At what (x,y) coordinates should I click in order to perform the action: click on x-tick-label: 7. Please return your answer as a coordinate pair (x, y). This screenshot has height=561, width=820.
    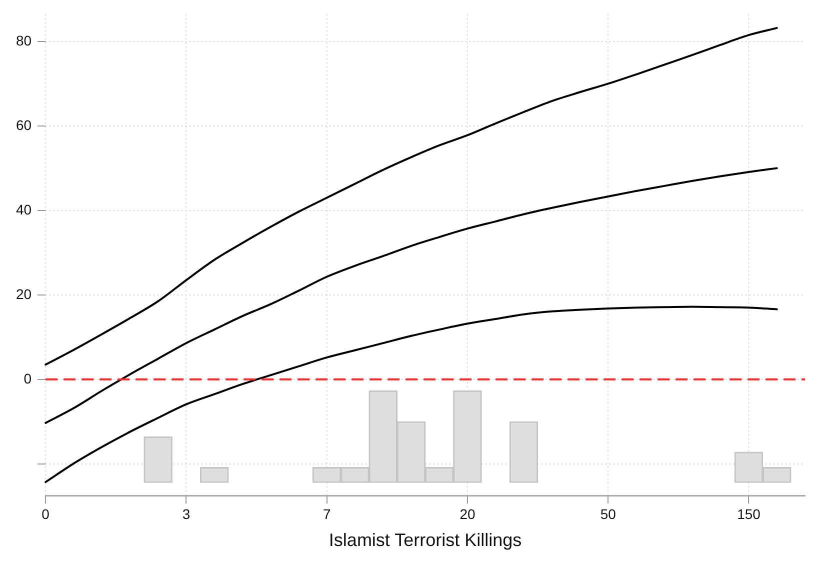
    Looking at the image, I should click on (326, 514).